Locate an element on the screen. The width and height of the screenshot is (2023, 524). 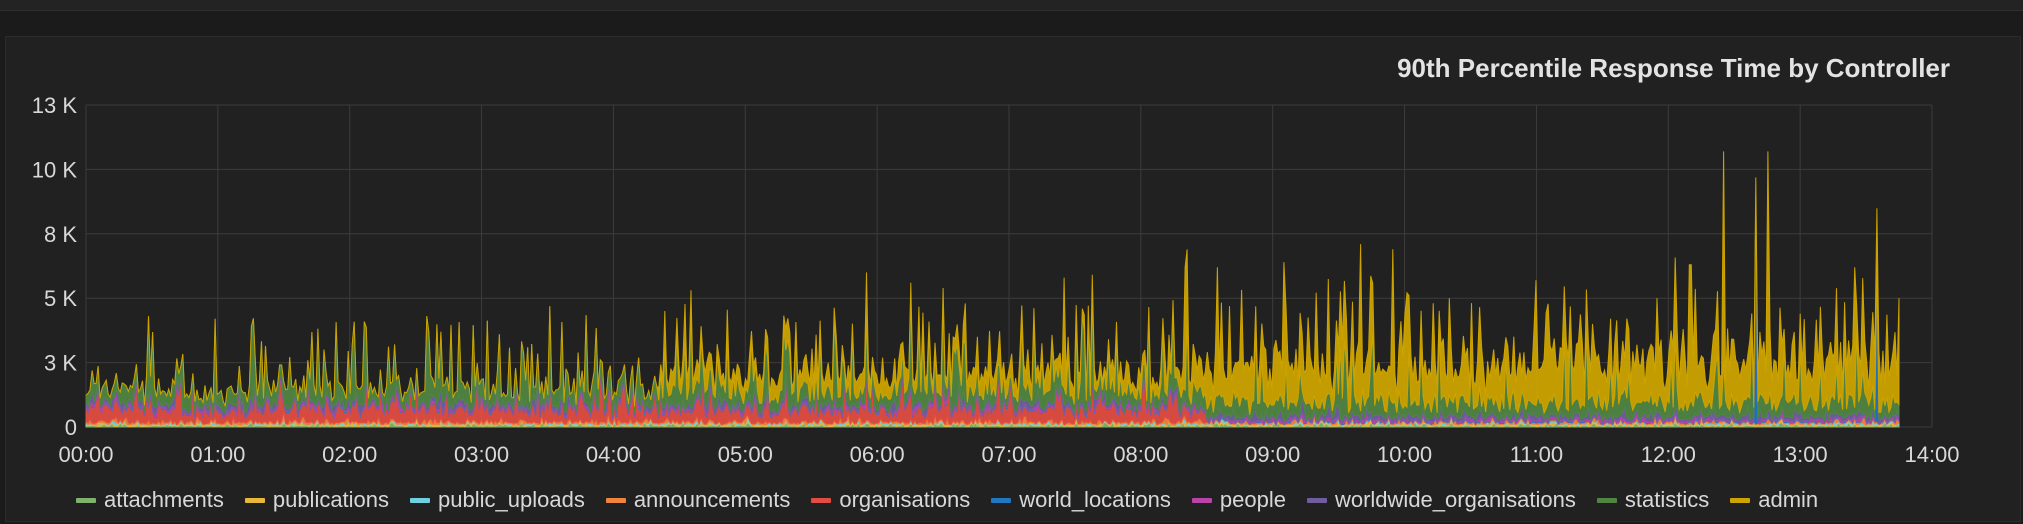
x-tick-label: 09:00 is located at coordinates (1272, 454).